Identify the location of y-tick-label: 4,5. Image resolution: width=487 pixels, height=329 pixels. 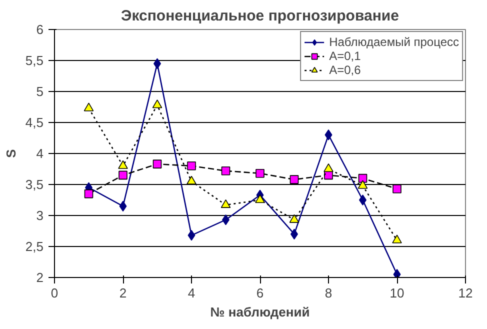
(34, 122).